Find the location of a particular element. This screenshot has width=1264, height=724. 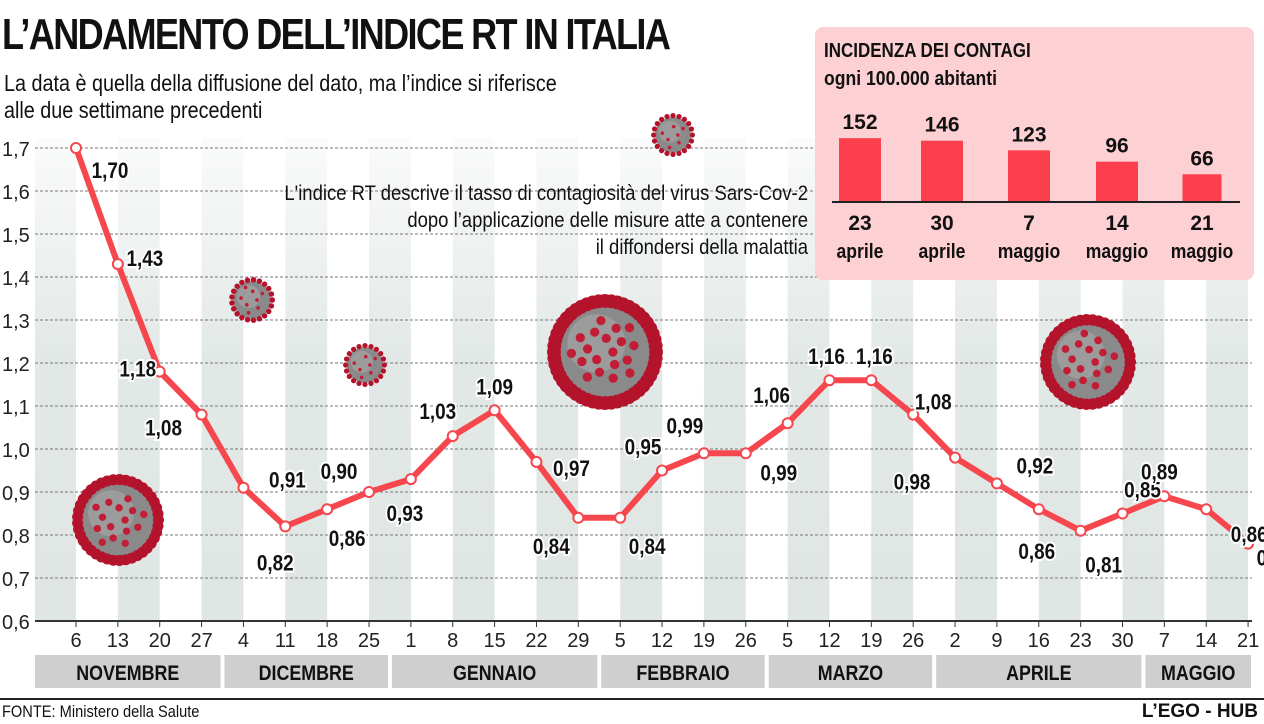

month-label: NOVEMBRE is located at coordinates (127, 674).